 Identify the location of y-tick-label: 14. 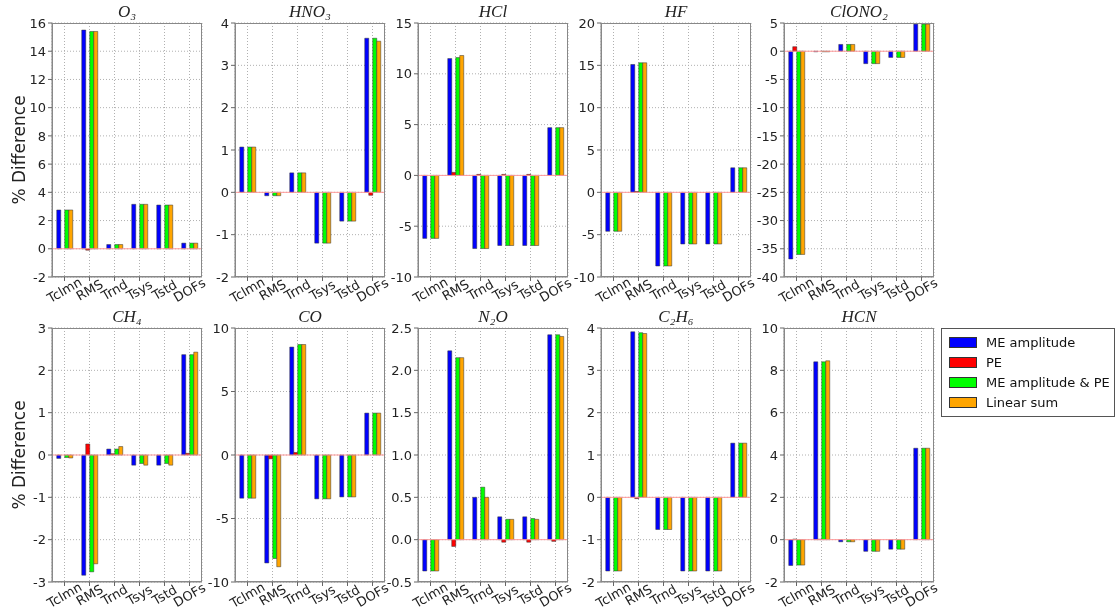
(37, 51).